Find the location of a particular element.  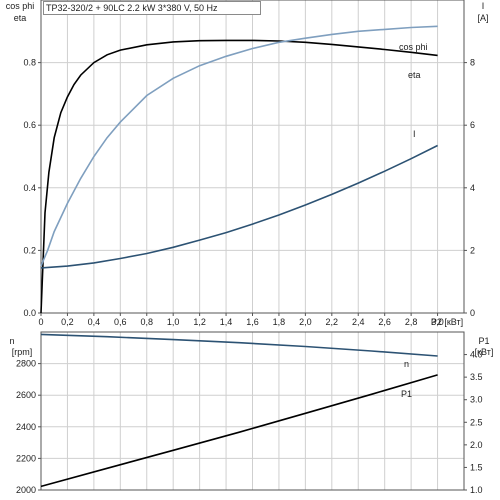

bottom-right-tick-label: 1.5 is located at coordinates (476, 467).